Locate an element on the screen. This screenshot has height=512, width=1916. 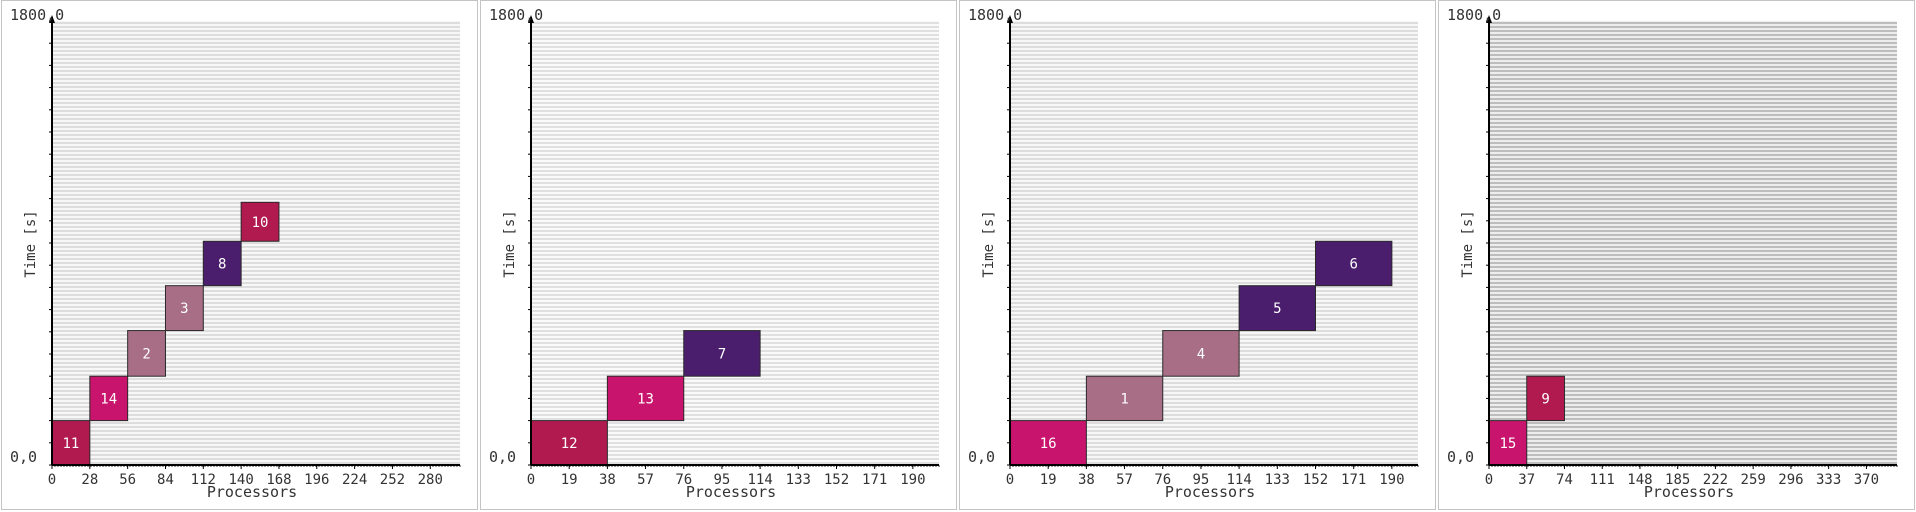
x-tick-label: 224 is located at coordinates (354, 480).